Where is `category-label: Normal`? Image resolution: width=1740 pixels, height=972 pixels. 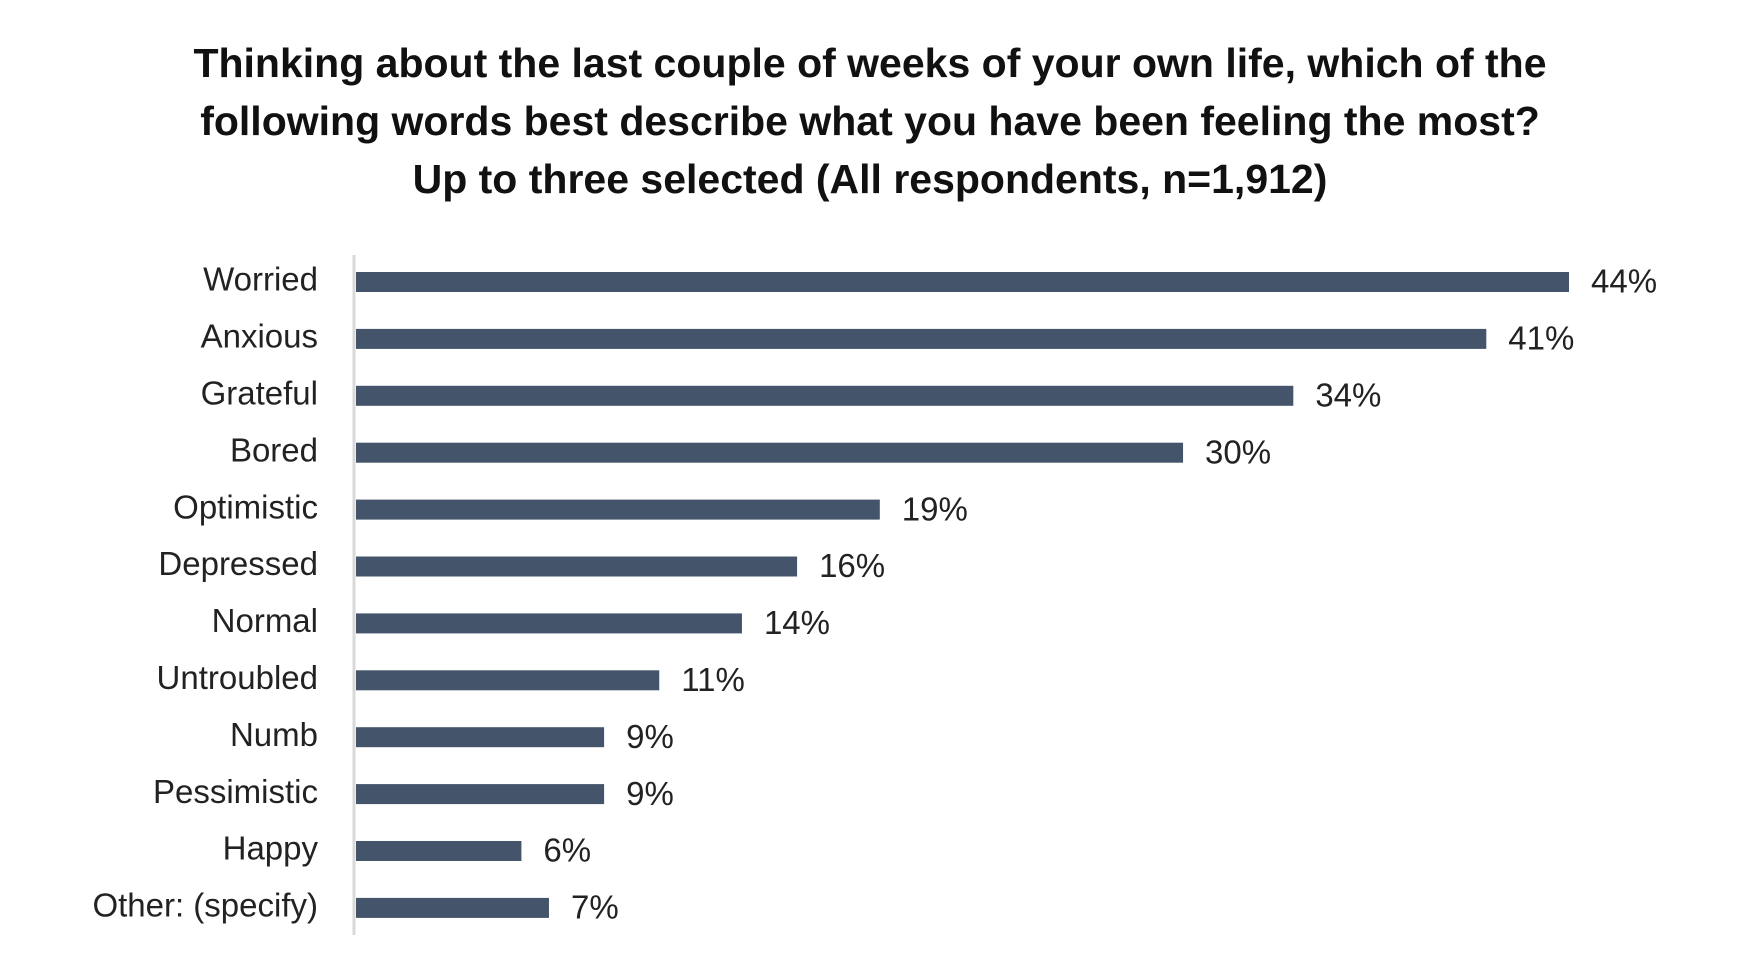 category-label: Normal is located at coordinates (265, 620).